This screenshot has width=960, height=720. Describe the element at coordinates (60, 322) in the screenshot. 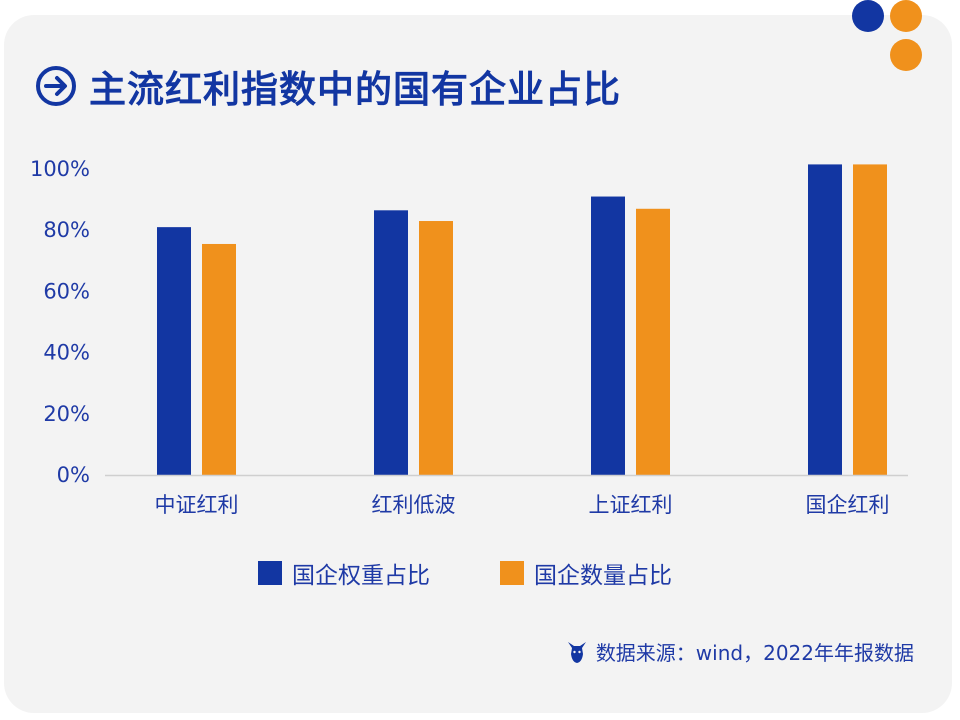

I see `y-axis-ticks: 0% 20% 40% 60% 80% 100%` at that location.